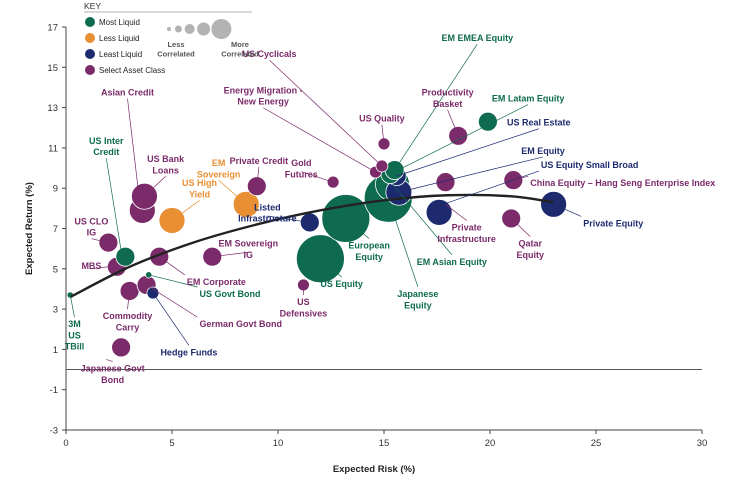  What do you see at coordinates (448, 98) in the screenshot?
I see `label-productivity-basket: Productivity Basket` at bounding box center [448, 98].